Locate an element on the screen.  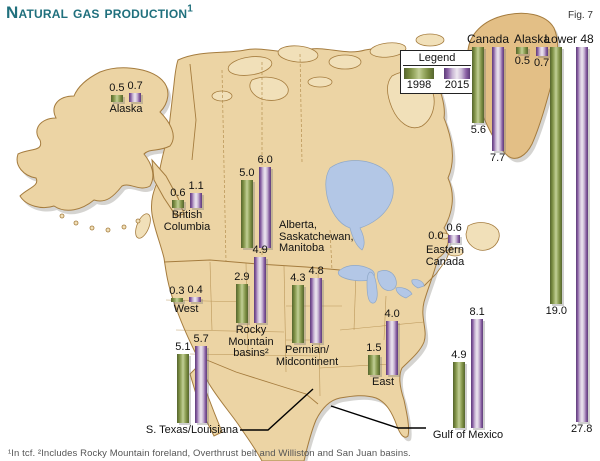
title-footnote-marker: 1 is located at coordinates (190, 9).